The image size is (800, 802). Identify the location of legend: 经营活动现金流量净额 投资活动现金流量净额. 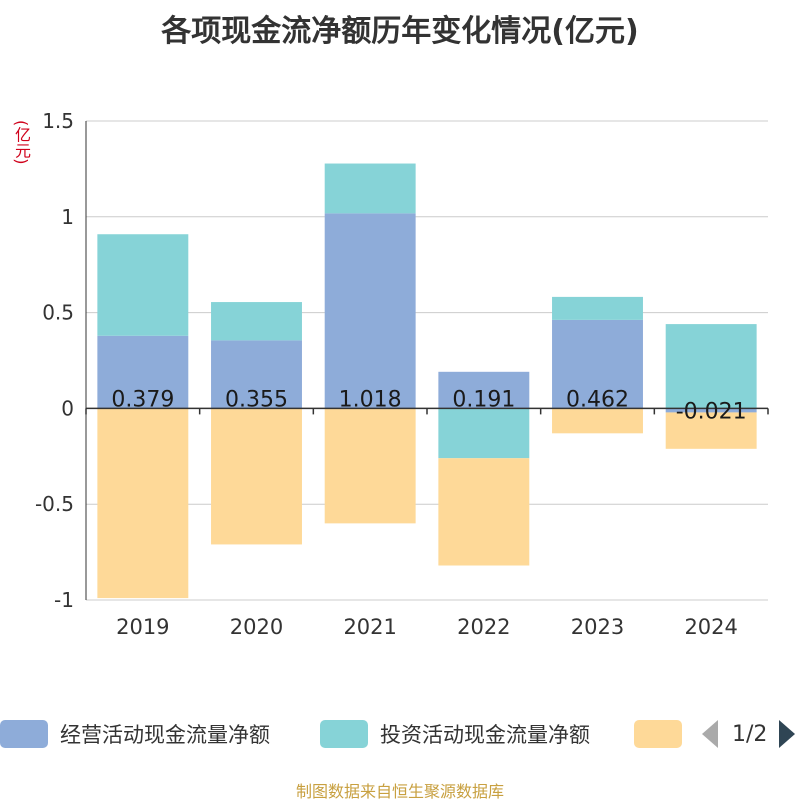
(400, 736).